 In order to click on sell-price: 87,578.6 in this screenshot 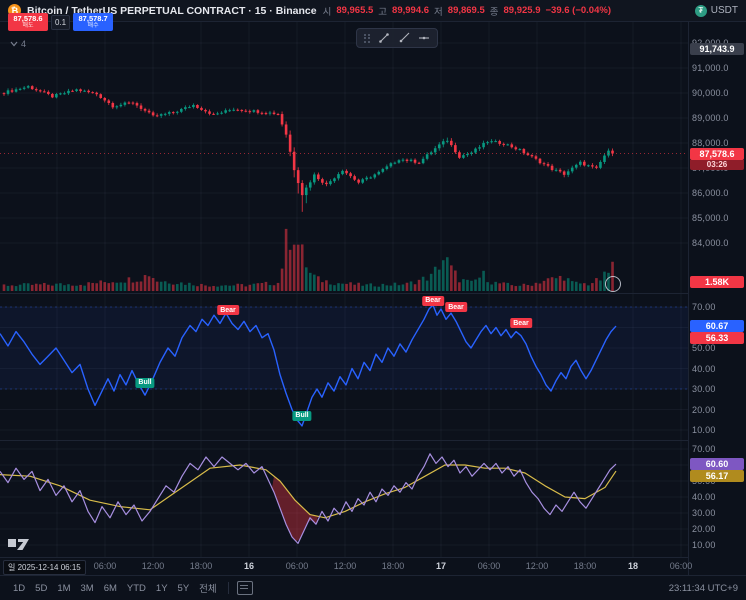, I will do `click(28, 18)`.